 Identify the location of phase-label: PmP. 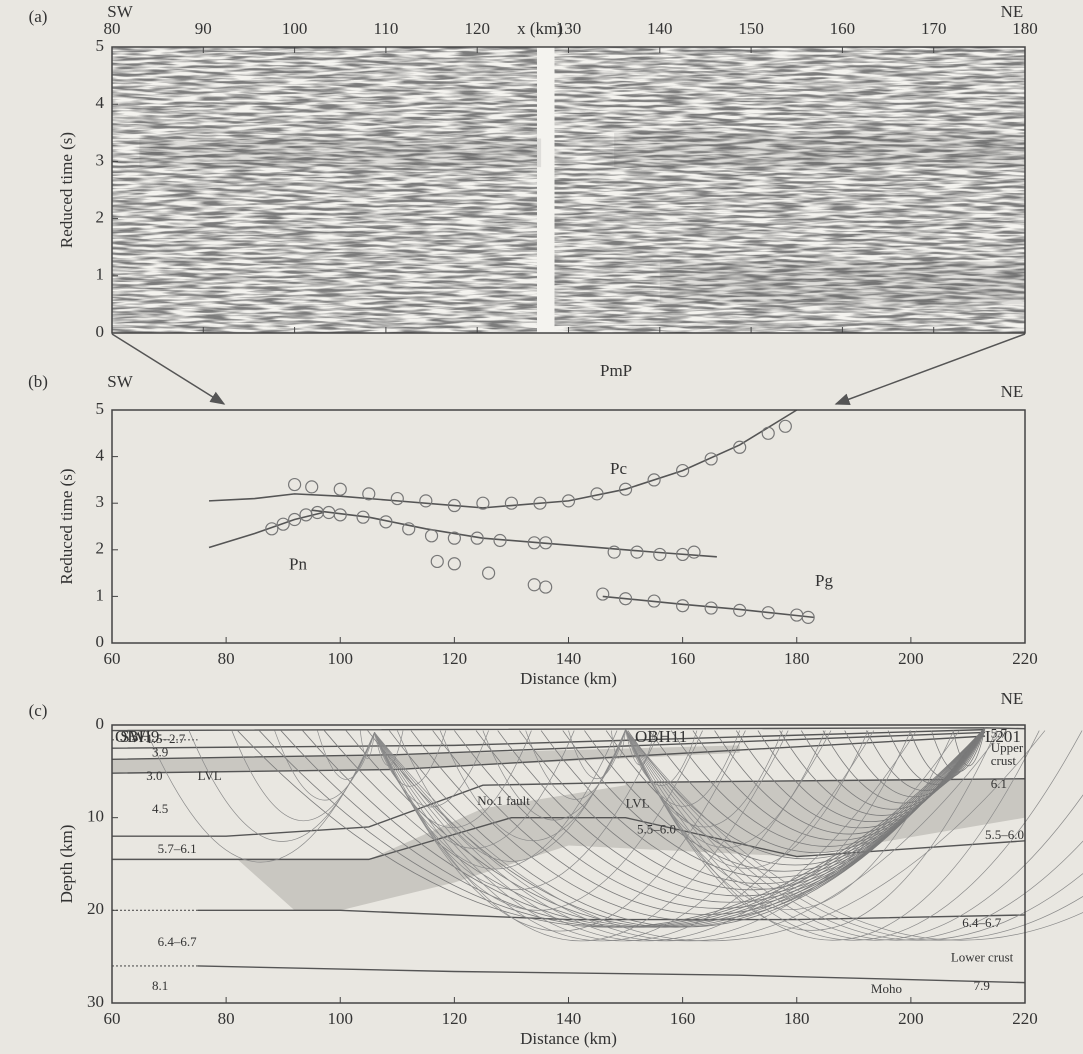
(616, 370).